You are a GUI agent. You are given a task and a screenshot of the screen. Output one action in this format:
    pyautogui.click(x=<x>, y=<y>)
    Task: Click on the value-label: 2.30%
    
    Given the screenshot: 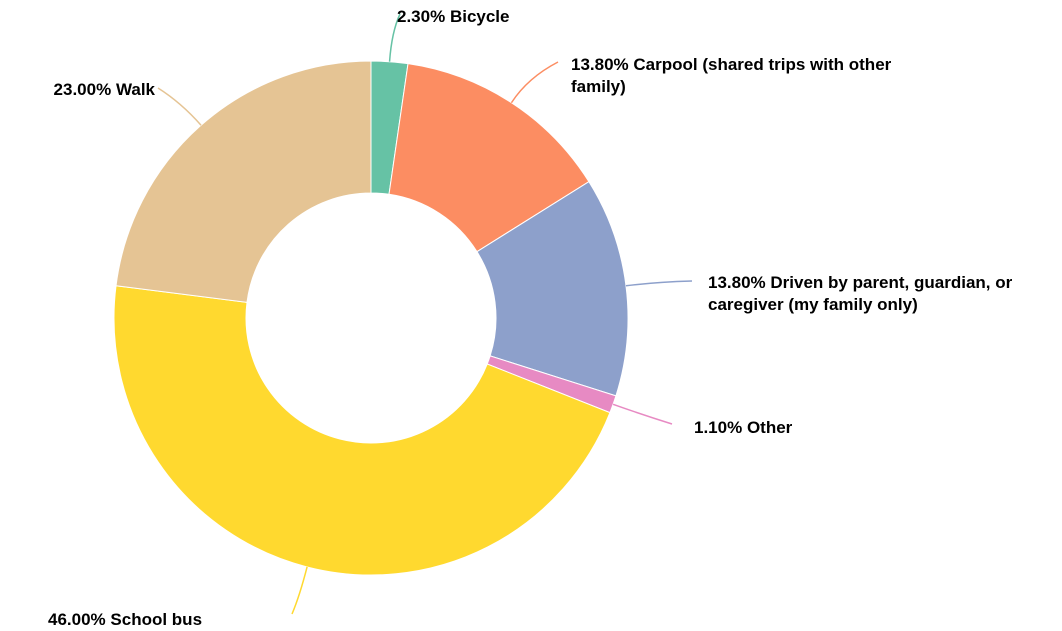 What is the action you would take?
    pyautogui.click(x=421, y=16)
    